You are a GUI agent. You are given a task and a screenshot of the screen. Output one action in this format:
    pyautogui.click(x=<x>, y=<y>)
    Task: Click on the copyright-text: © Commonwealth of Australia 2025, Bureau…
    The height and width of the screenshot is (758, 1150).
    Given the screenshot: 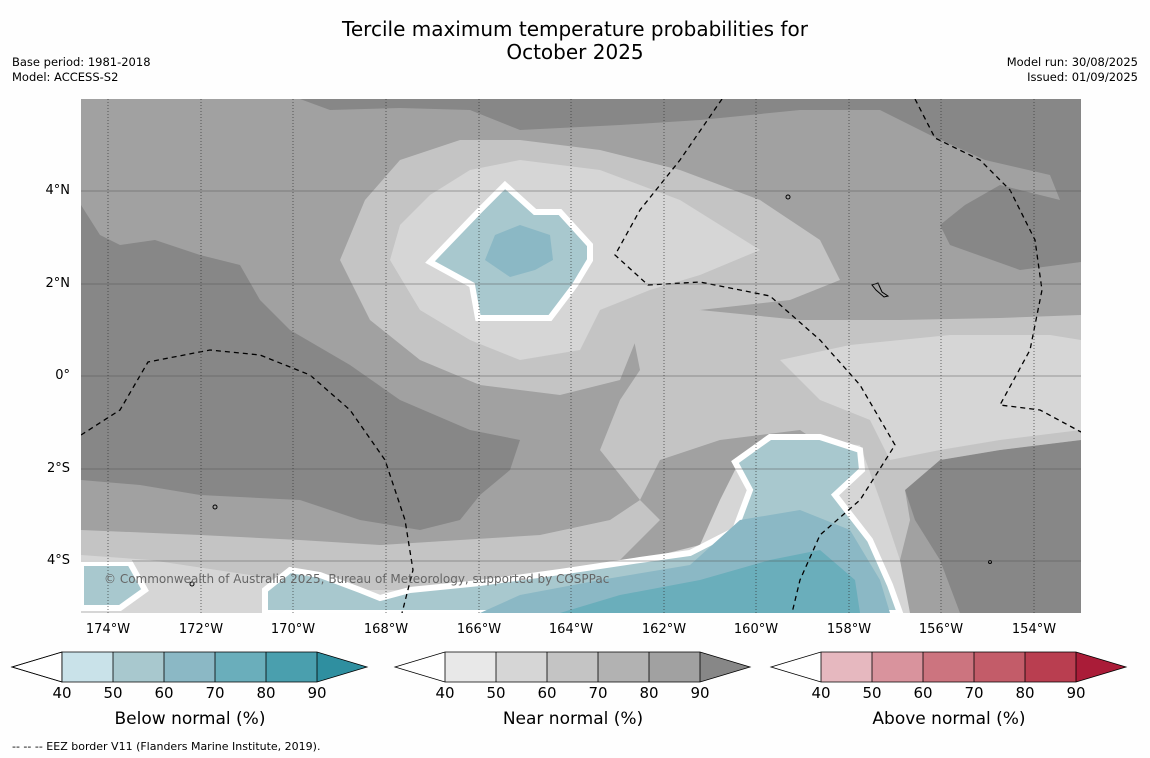 What is the action you would take?
    pyautogui.click(x=357, y=579)
    